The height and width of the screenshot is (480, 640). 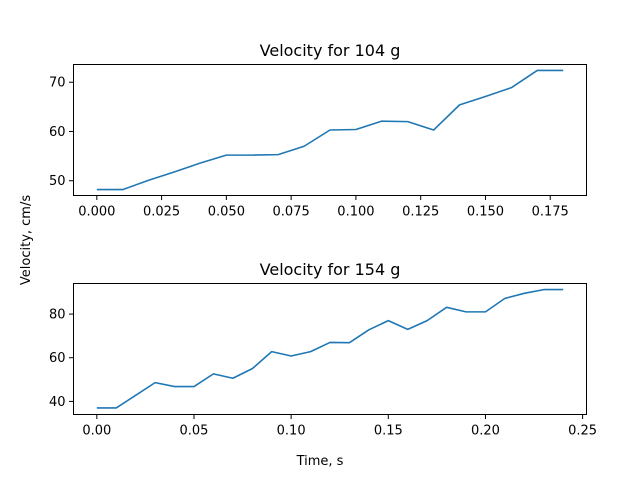 What do you see at coordinates (355, 212) in the screenshot?
I see `x-tick-label-104g: 0.100` at bounding box center [355, 212].